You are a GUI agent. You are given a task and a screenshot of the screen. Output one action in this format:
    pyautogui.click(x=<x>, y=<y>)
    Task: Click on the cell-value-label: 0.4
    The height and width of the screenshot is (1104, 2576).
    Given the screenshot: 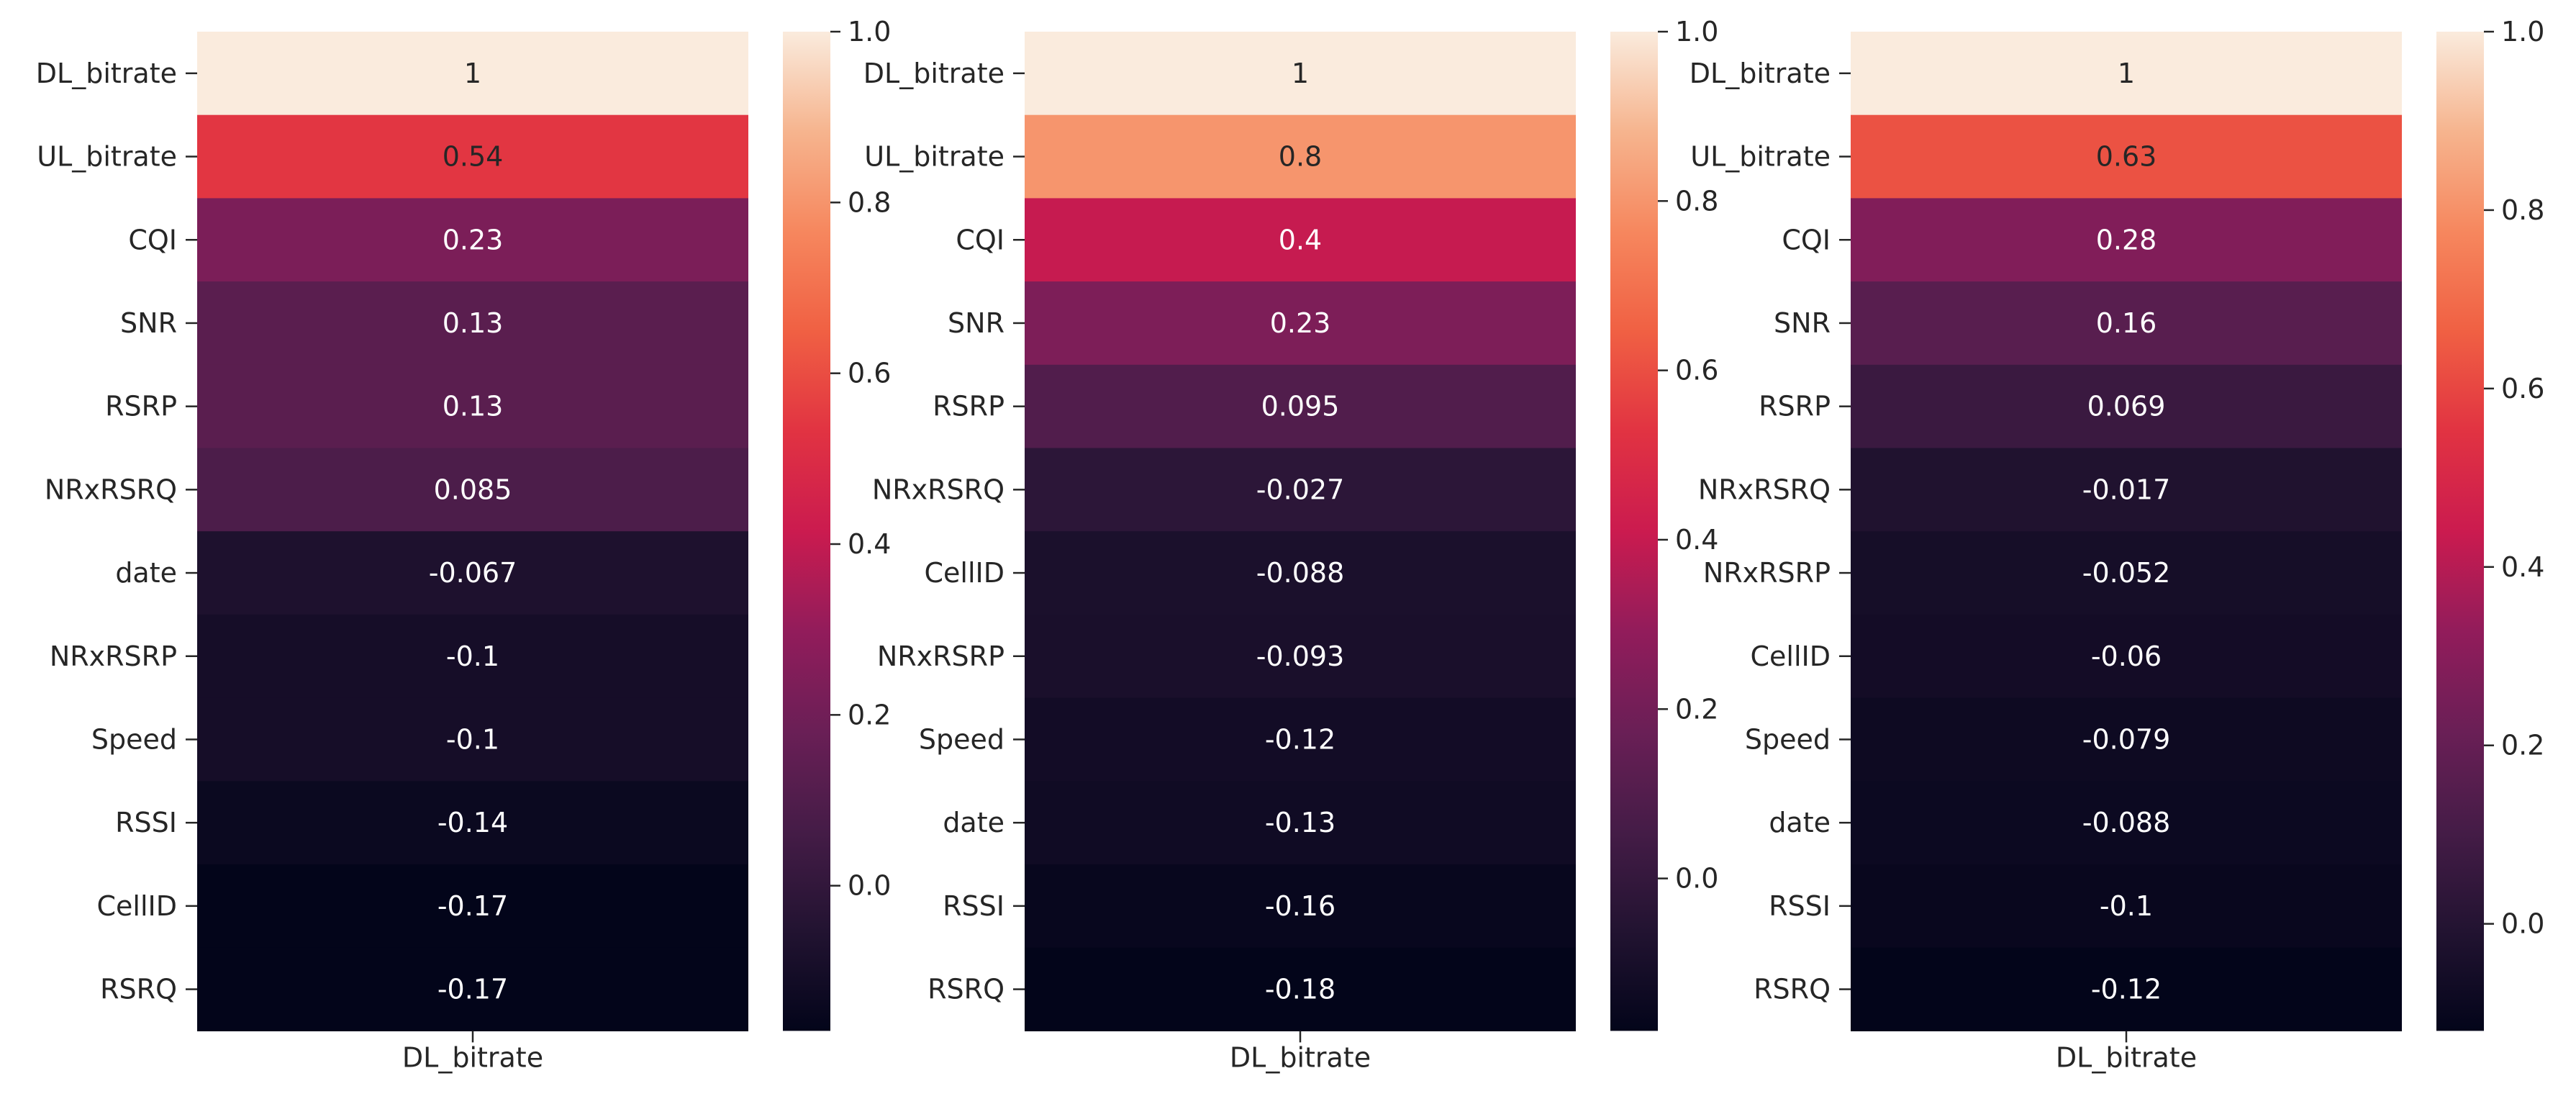 What is the action you would take?
    pyautogui.click(x=1300, y=239)
    